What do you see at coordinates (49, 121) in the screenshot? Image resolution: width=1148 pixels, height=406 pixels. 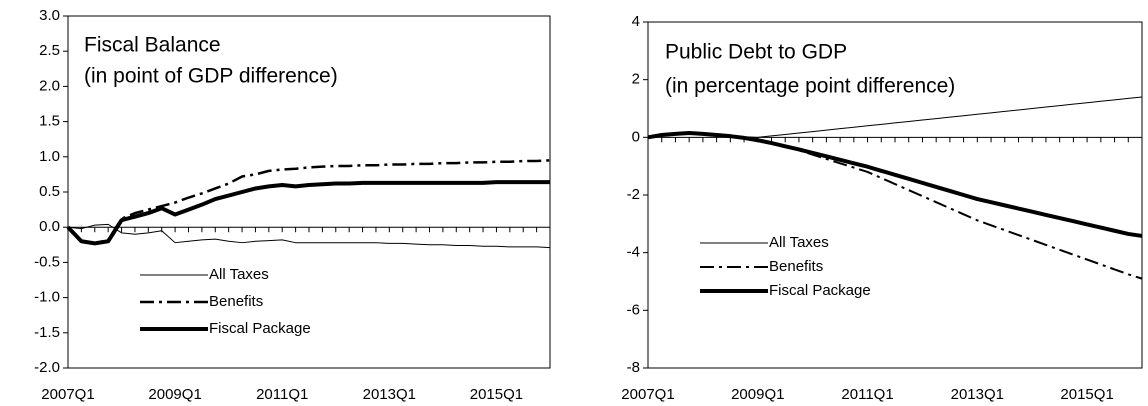 I see `y-tick-label: 1.5` at bounding box center [49, 121].